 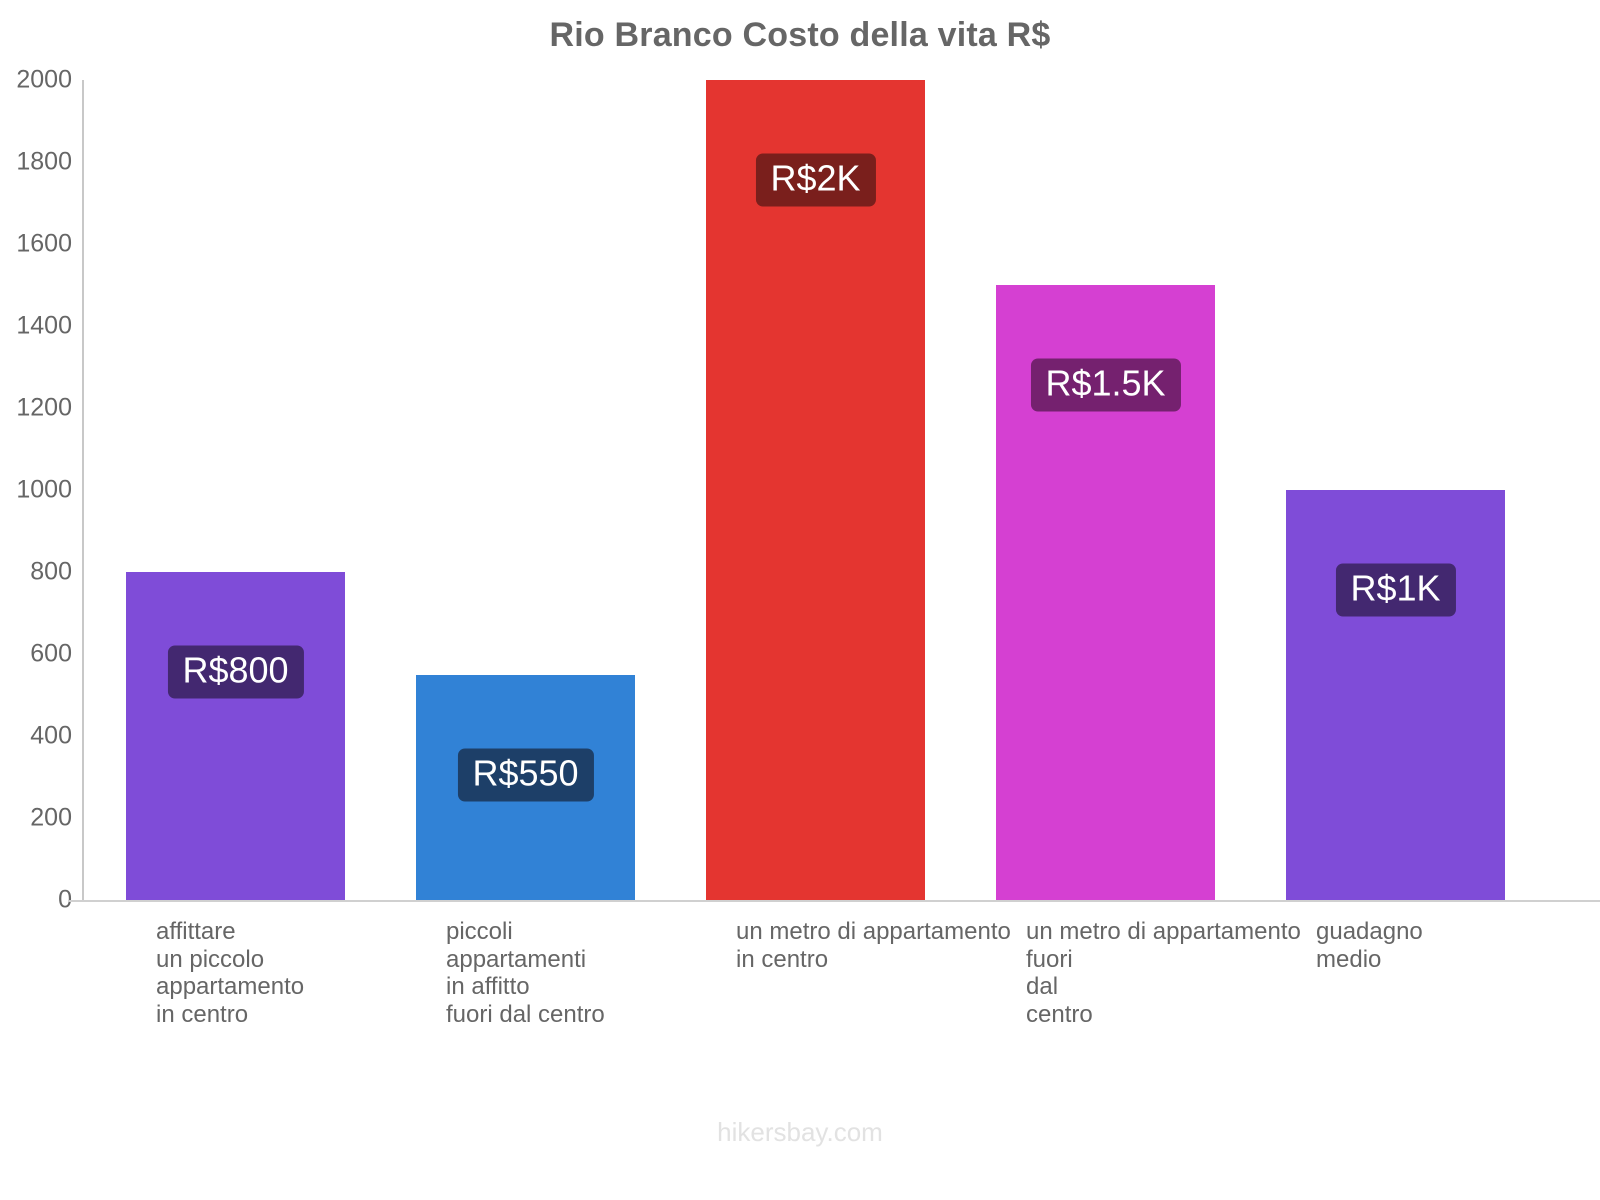 I want to click on y-tick-label: 600, so click(x=51, y=653).